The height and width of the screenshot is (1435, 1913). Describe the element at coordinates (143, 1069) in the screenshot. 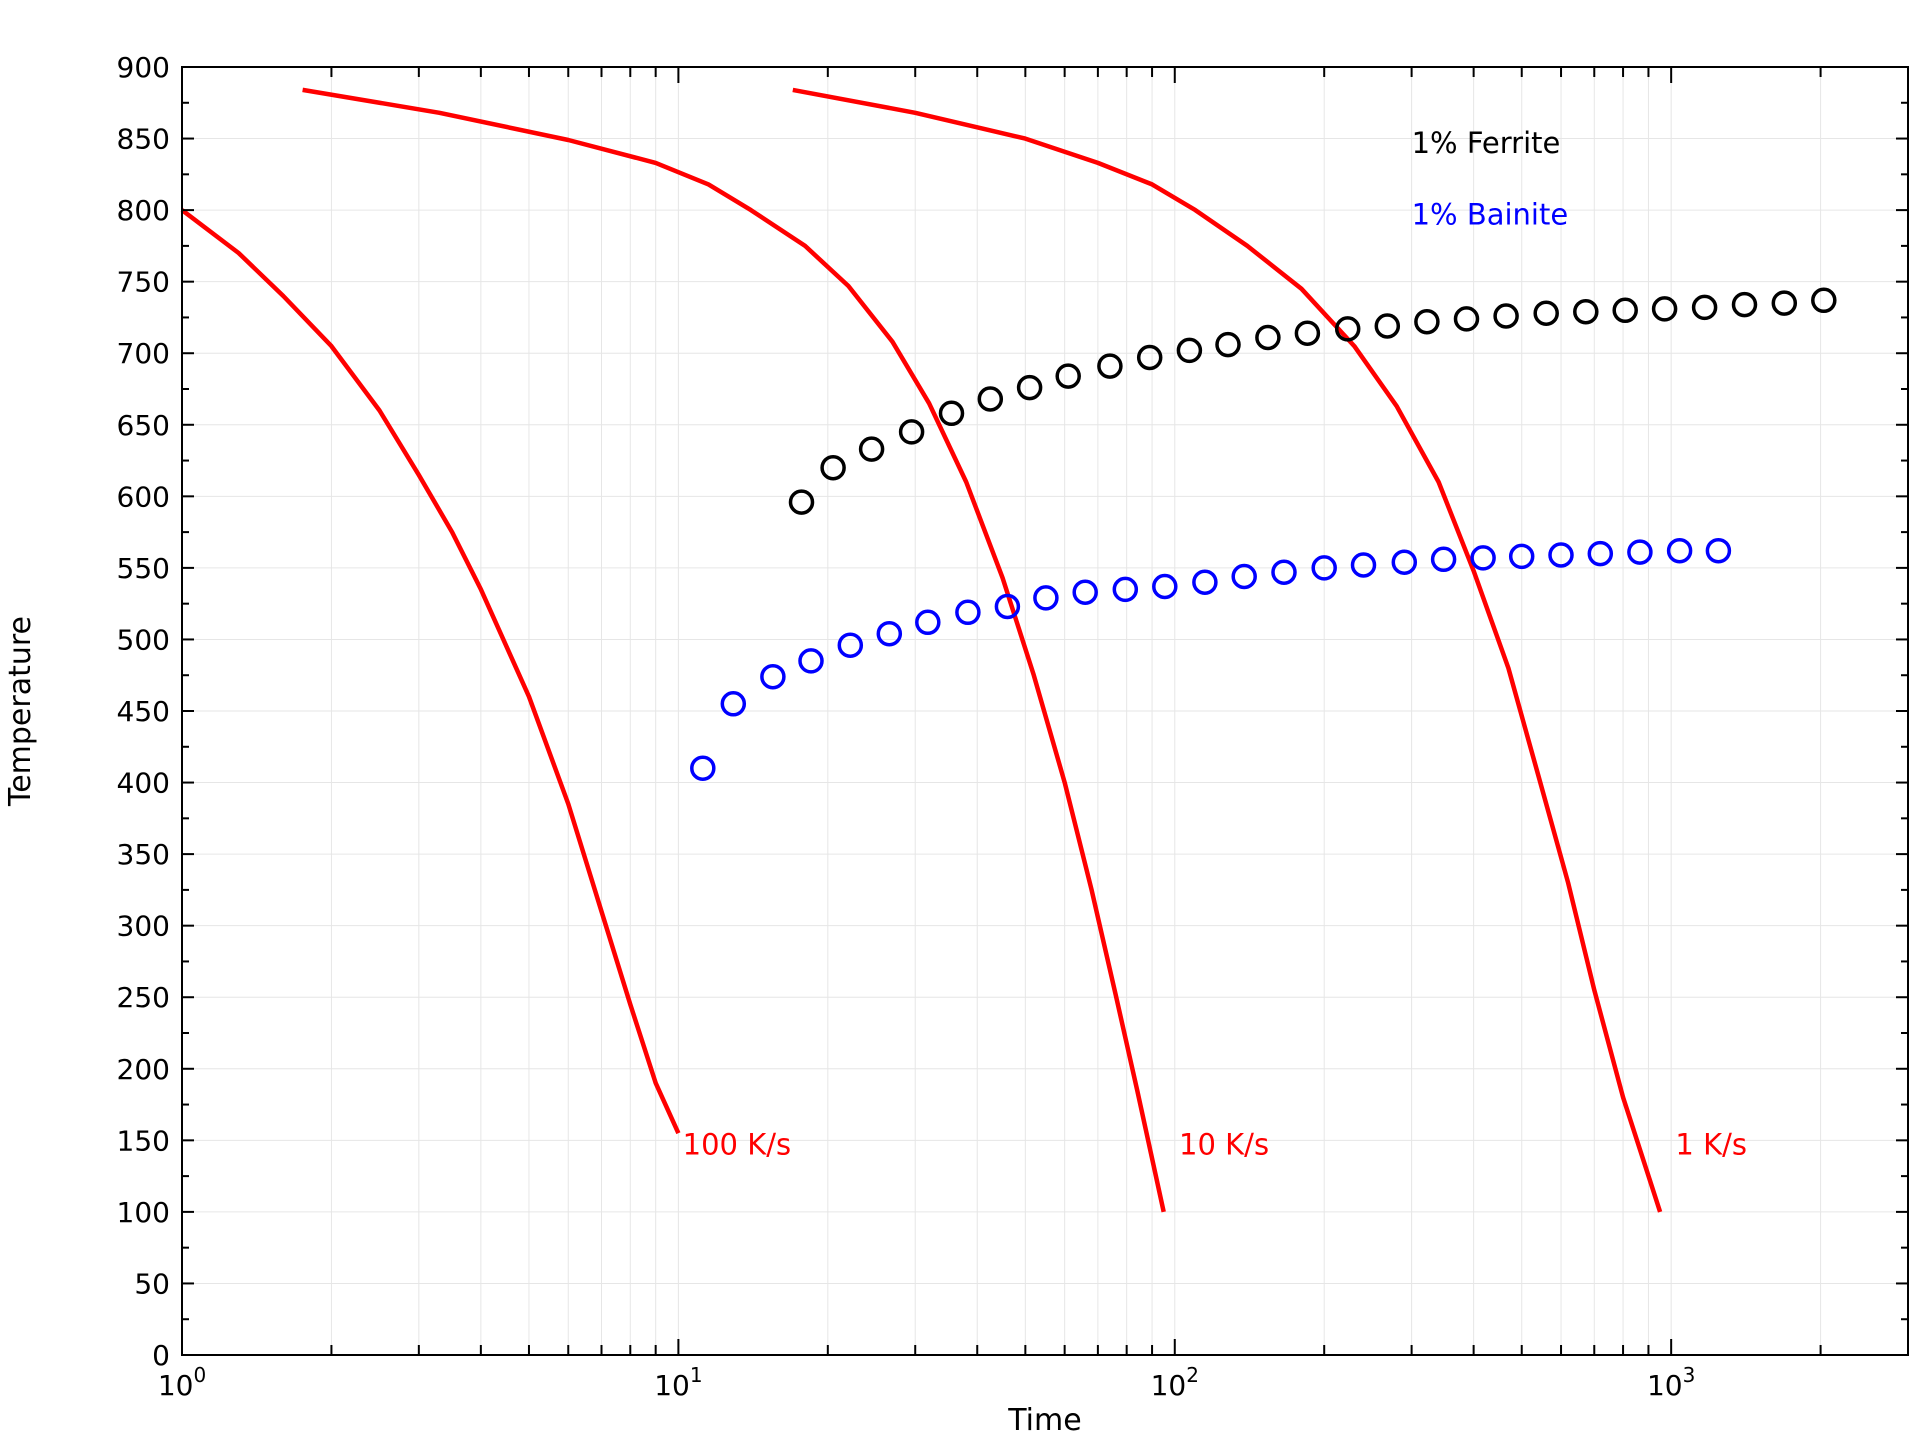

I see `y-tick-label: 200` at that location.